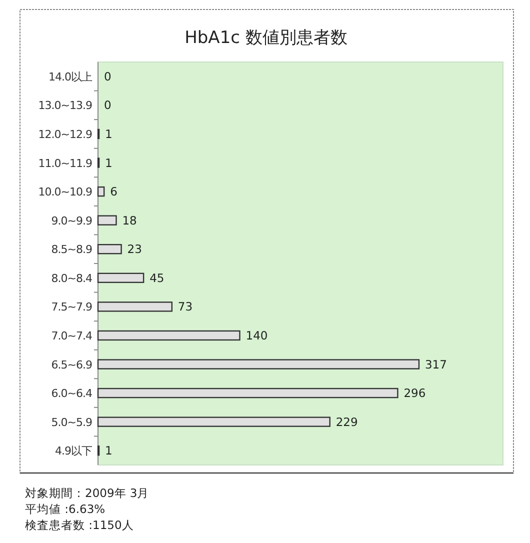 The width and height of the screenshot is (530, 543). I want to click on y-tick-label: 14.0以上, so click(70, 77).